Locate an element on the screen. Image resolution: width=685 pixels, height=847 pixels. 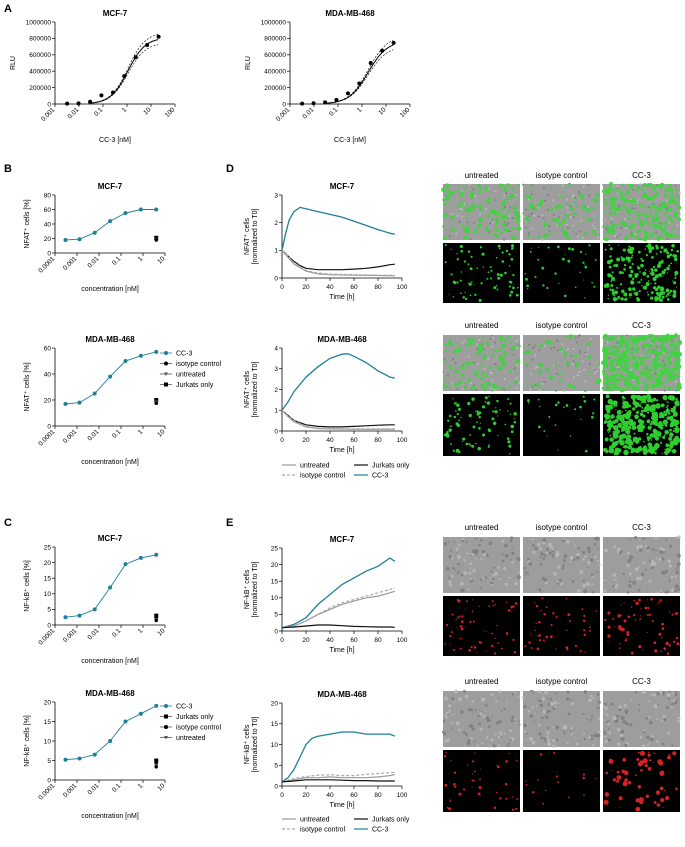
y-tick-label: 15 is located at coordinates (275, 582).